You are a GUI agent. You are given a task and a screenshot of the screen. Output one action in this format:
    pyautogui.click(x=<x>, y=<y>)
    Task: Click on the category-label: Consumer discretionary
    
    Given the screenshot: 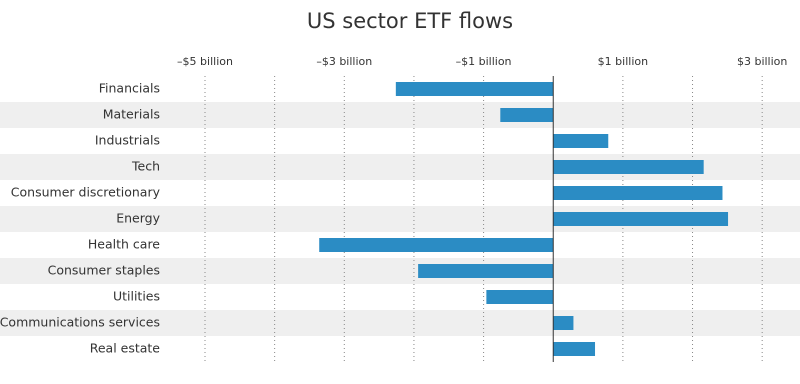 What is the action you would take?
    pyautogui.click(x=86, y=192)
    